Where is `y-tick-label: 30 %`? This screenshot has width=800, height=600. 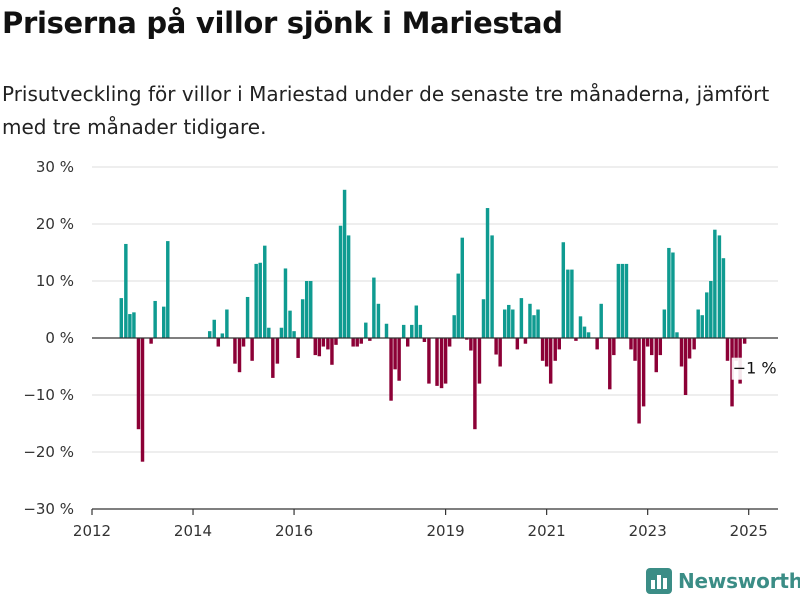 y-tick-label: 30 % is located at coordinates (55, 167).